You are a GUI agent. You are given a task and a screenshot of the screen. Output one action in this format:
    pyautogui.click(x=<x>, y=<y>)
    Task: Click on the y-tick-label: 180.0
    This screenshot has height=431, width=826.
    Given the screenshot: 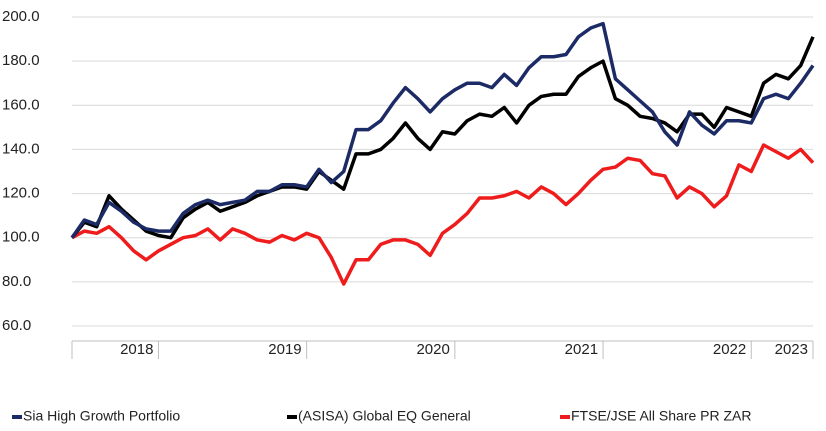 What is the action you would take?
    pyautogui.click(x=21, y=60)
    